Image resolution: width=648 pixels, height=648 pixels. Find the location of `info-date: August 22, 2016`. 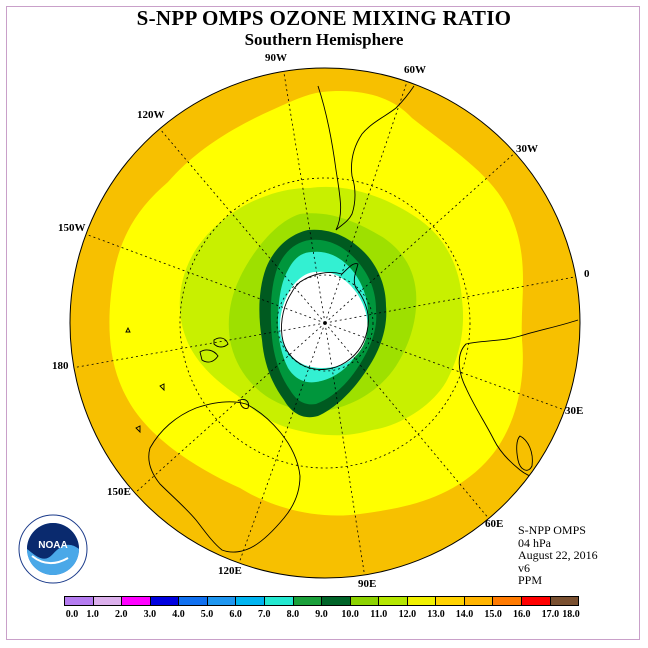

info-date: August 22, 2016 is located at coordinates (558, 555).